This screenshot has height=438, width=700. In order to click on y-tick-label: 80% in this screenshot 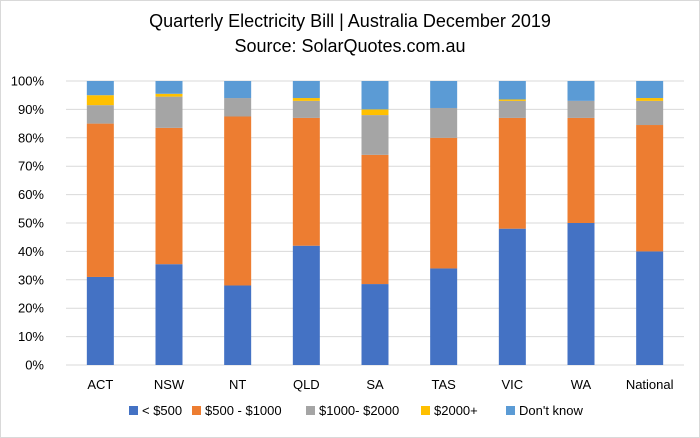, I will do `click(31, 137)`.